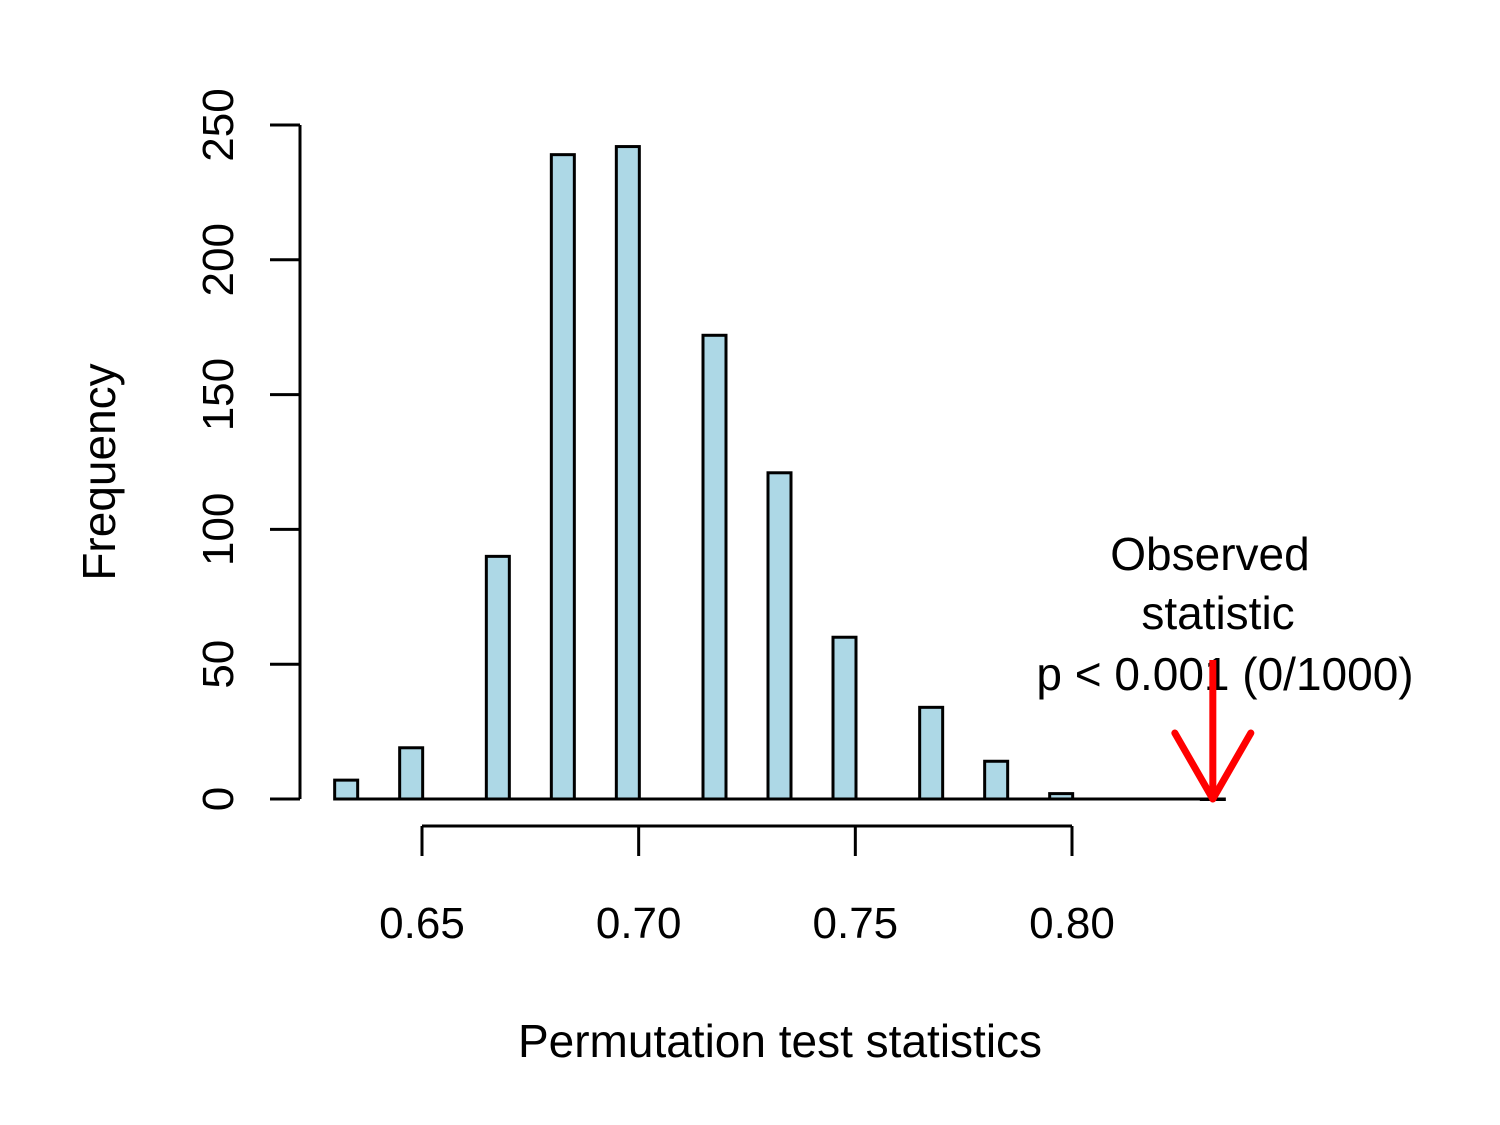  What do you see at coordinates (780, 1041) in the screenshot?
I see `x-axis-title: Permutation test statistics` at bounding box center [780, 1041].